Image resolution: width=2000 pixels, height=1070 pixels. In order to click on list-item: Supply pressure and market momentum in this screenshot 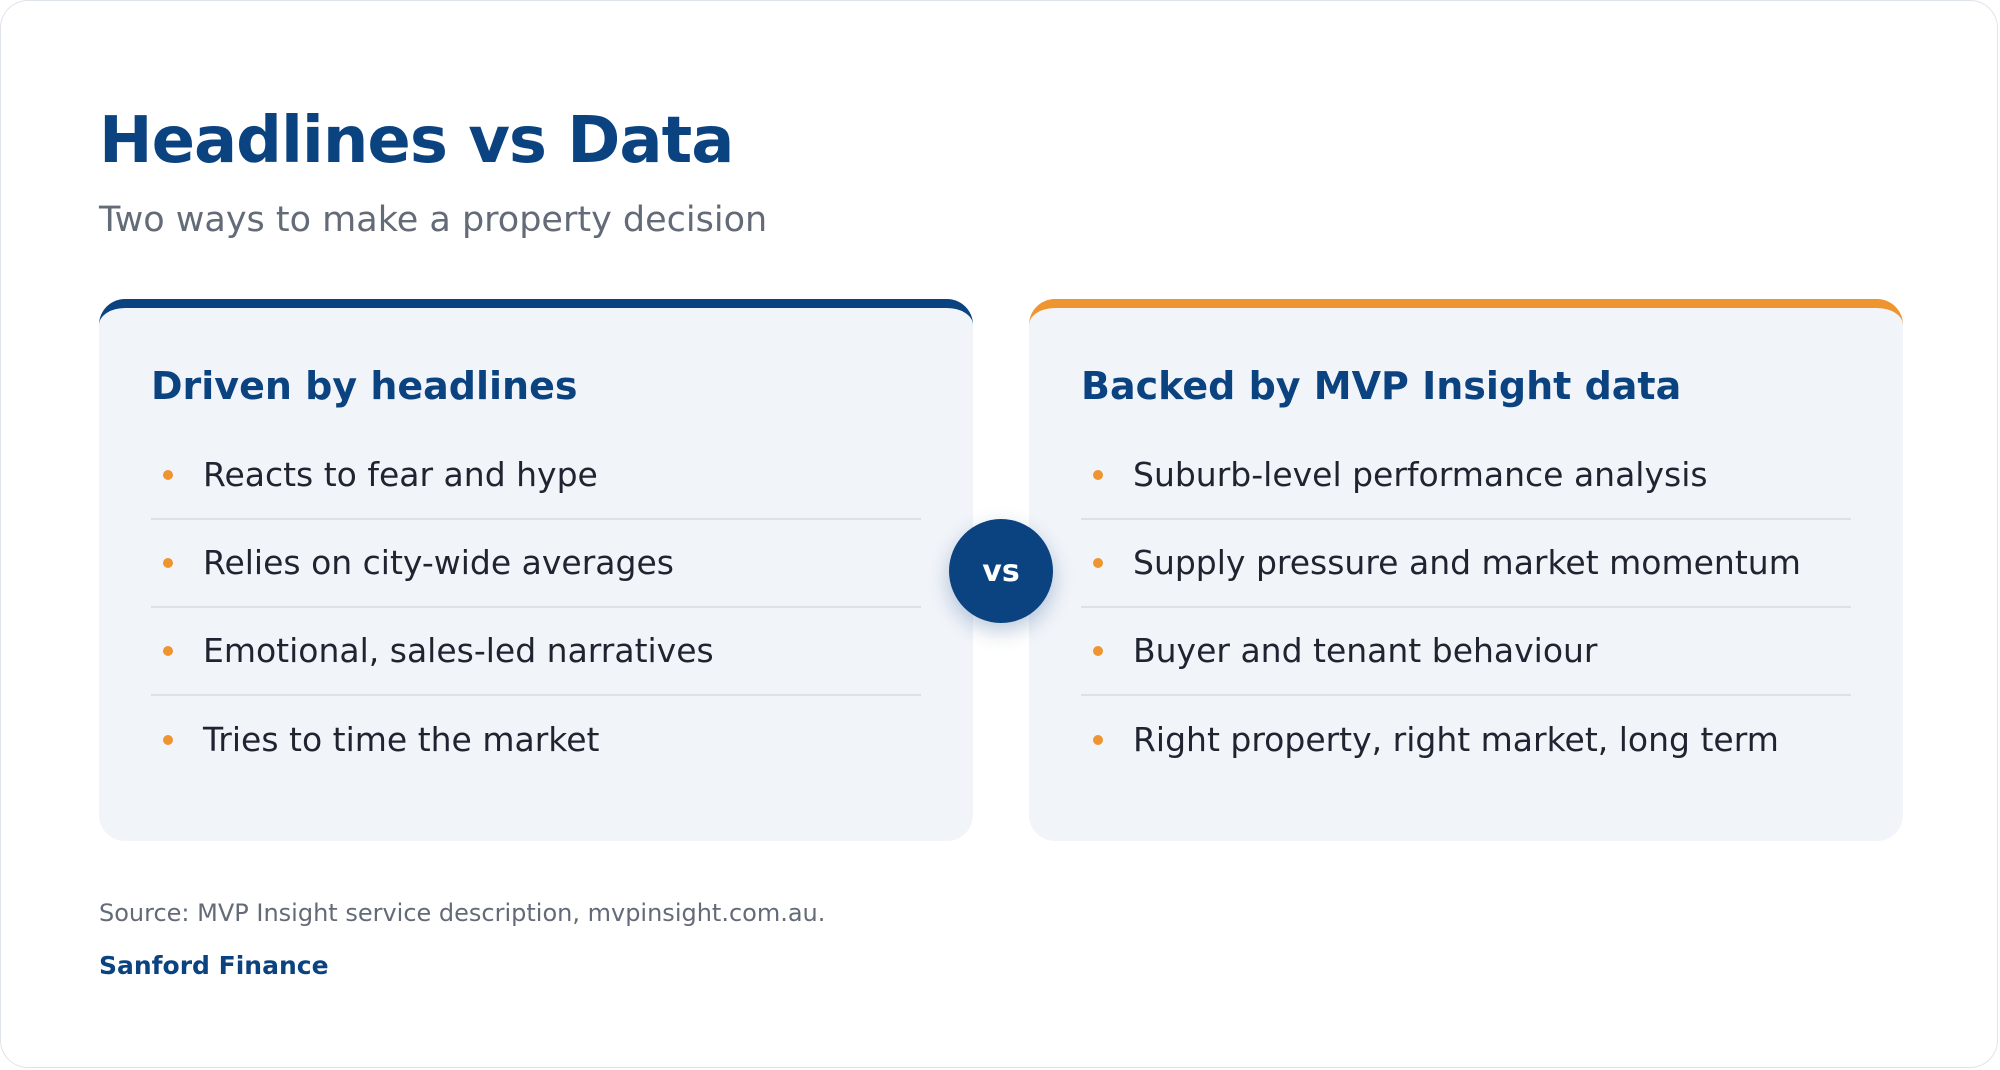, I will do `click(1466, 564)`.